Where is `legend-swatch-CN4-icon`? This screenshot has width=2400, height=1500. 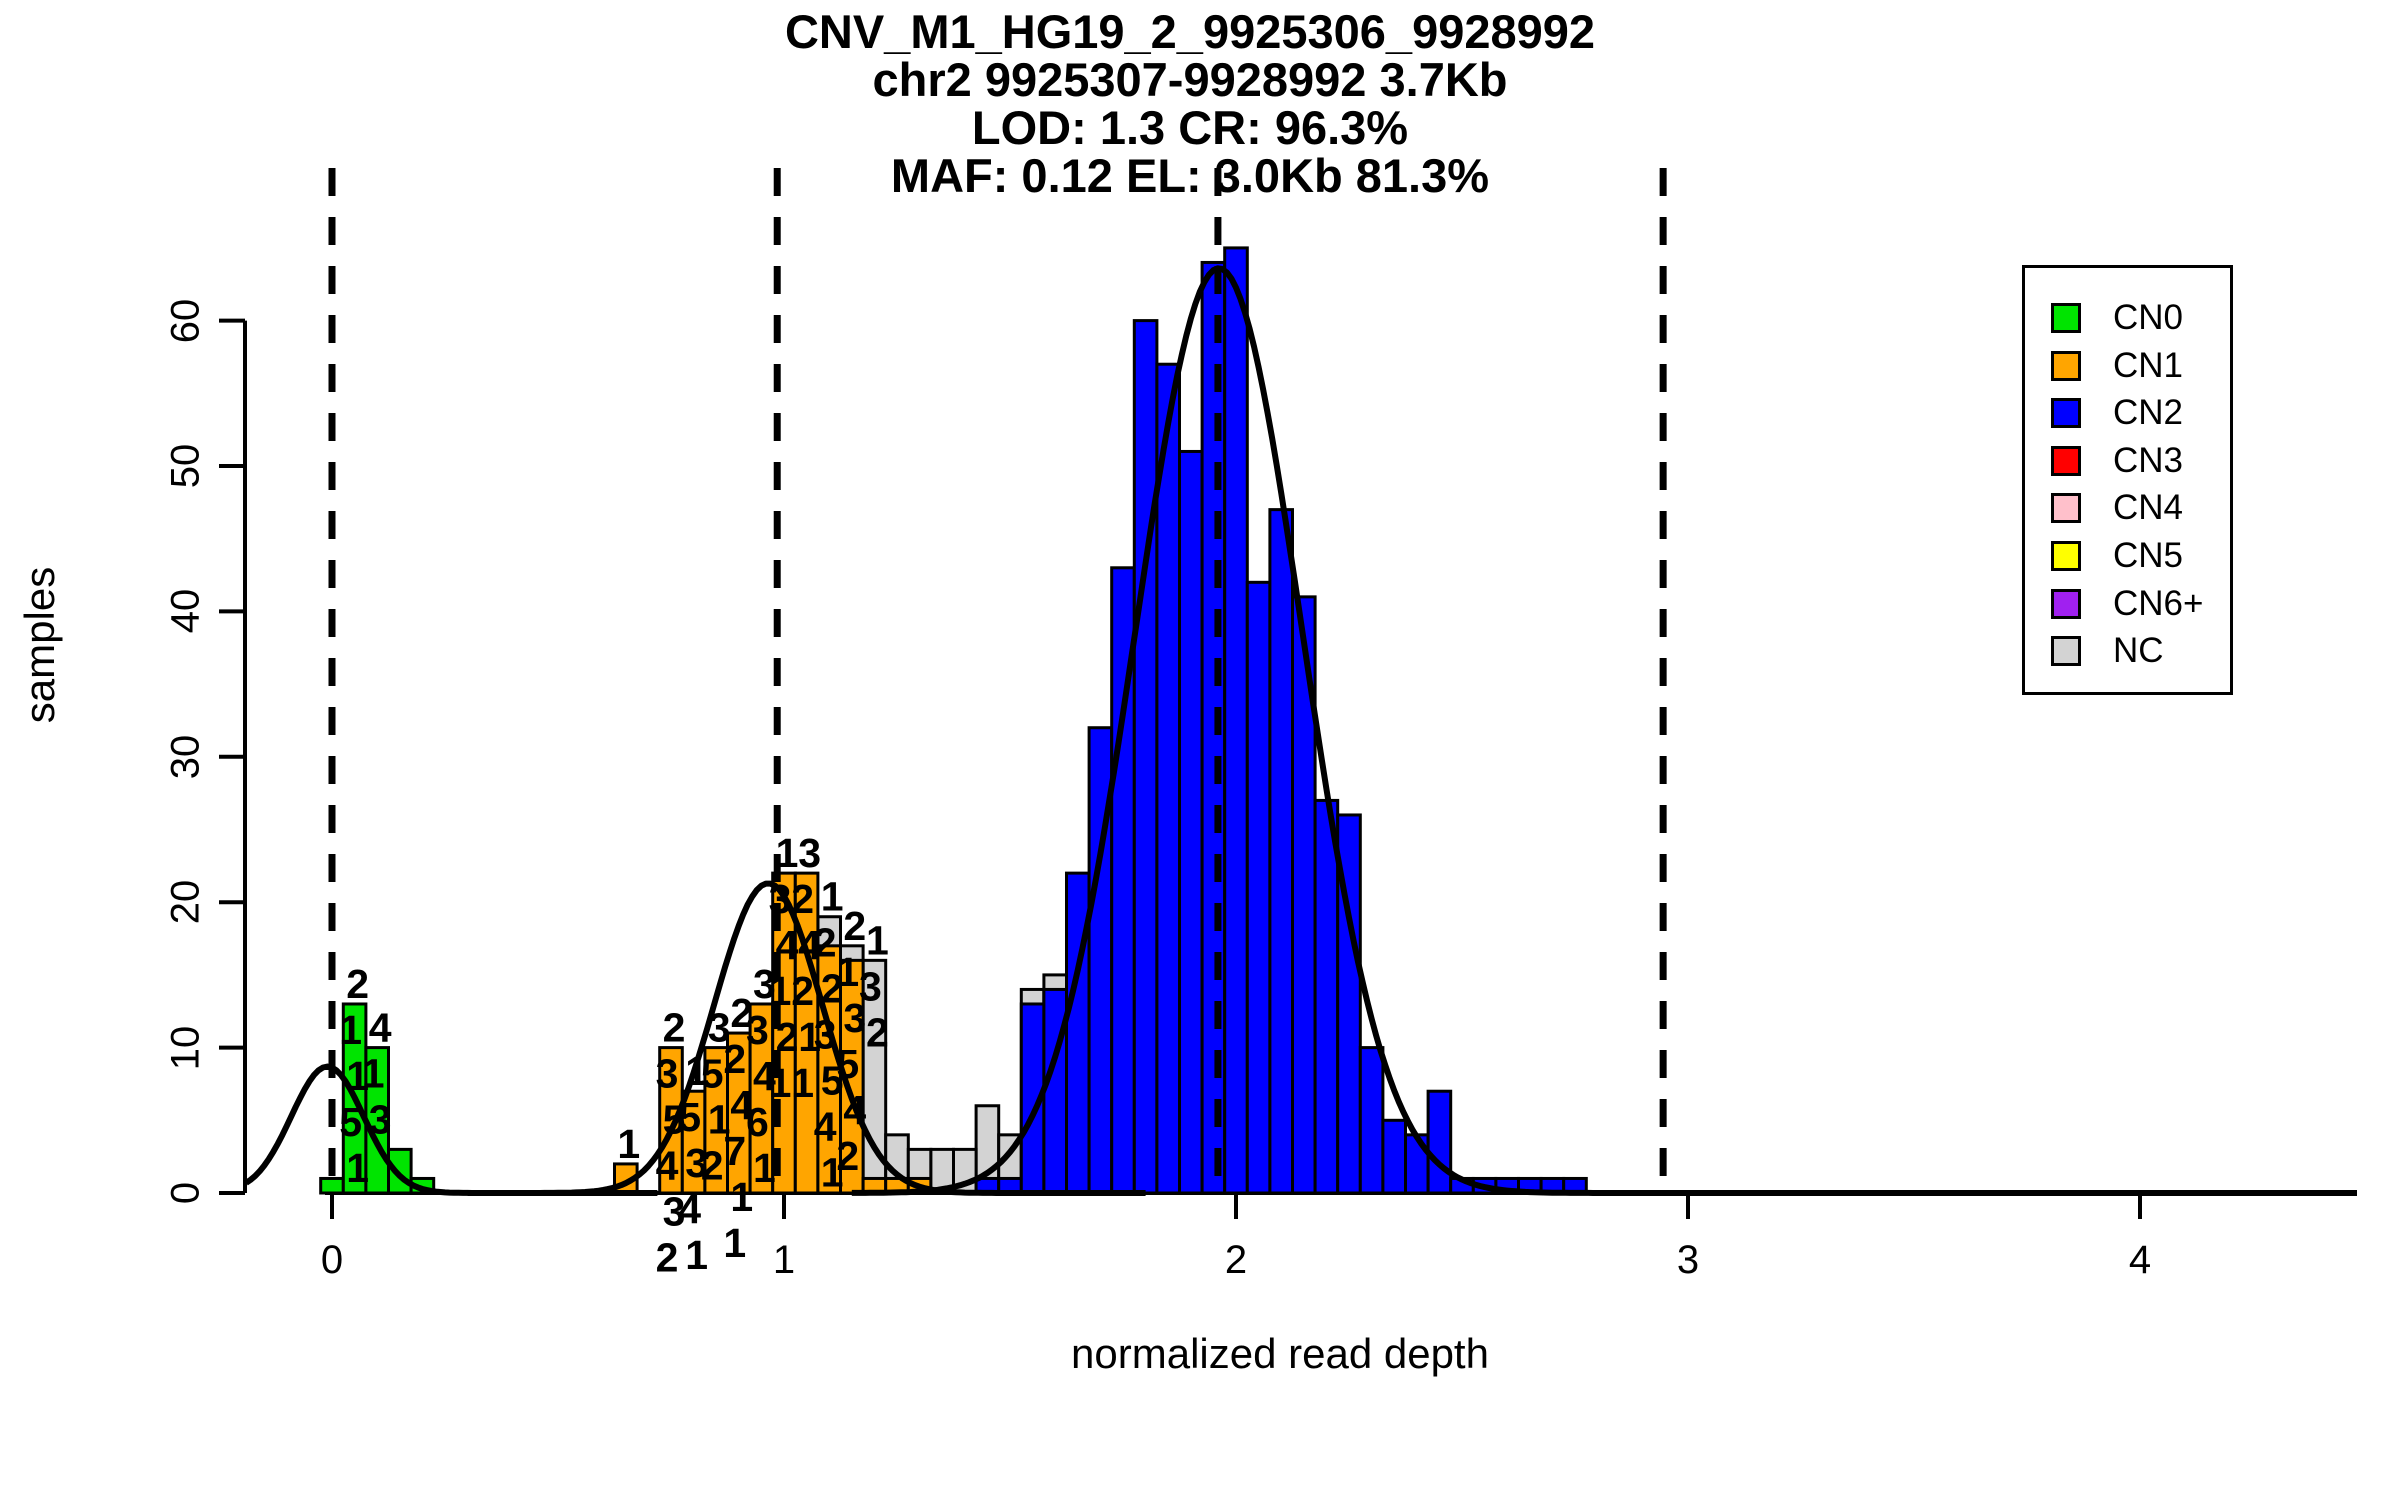
legend-swatch-CN4-icon is located at coordinates (2066, 508).